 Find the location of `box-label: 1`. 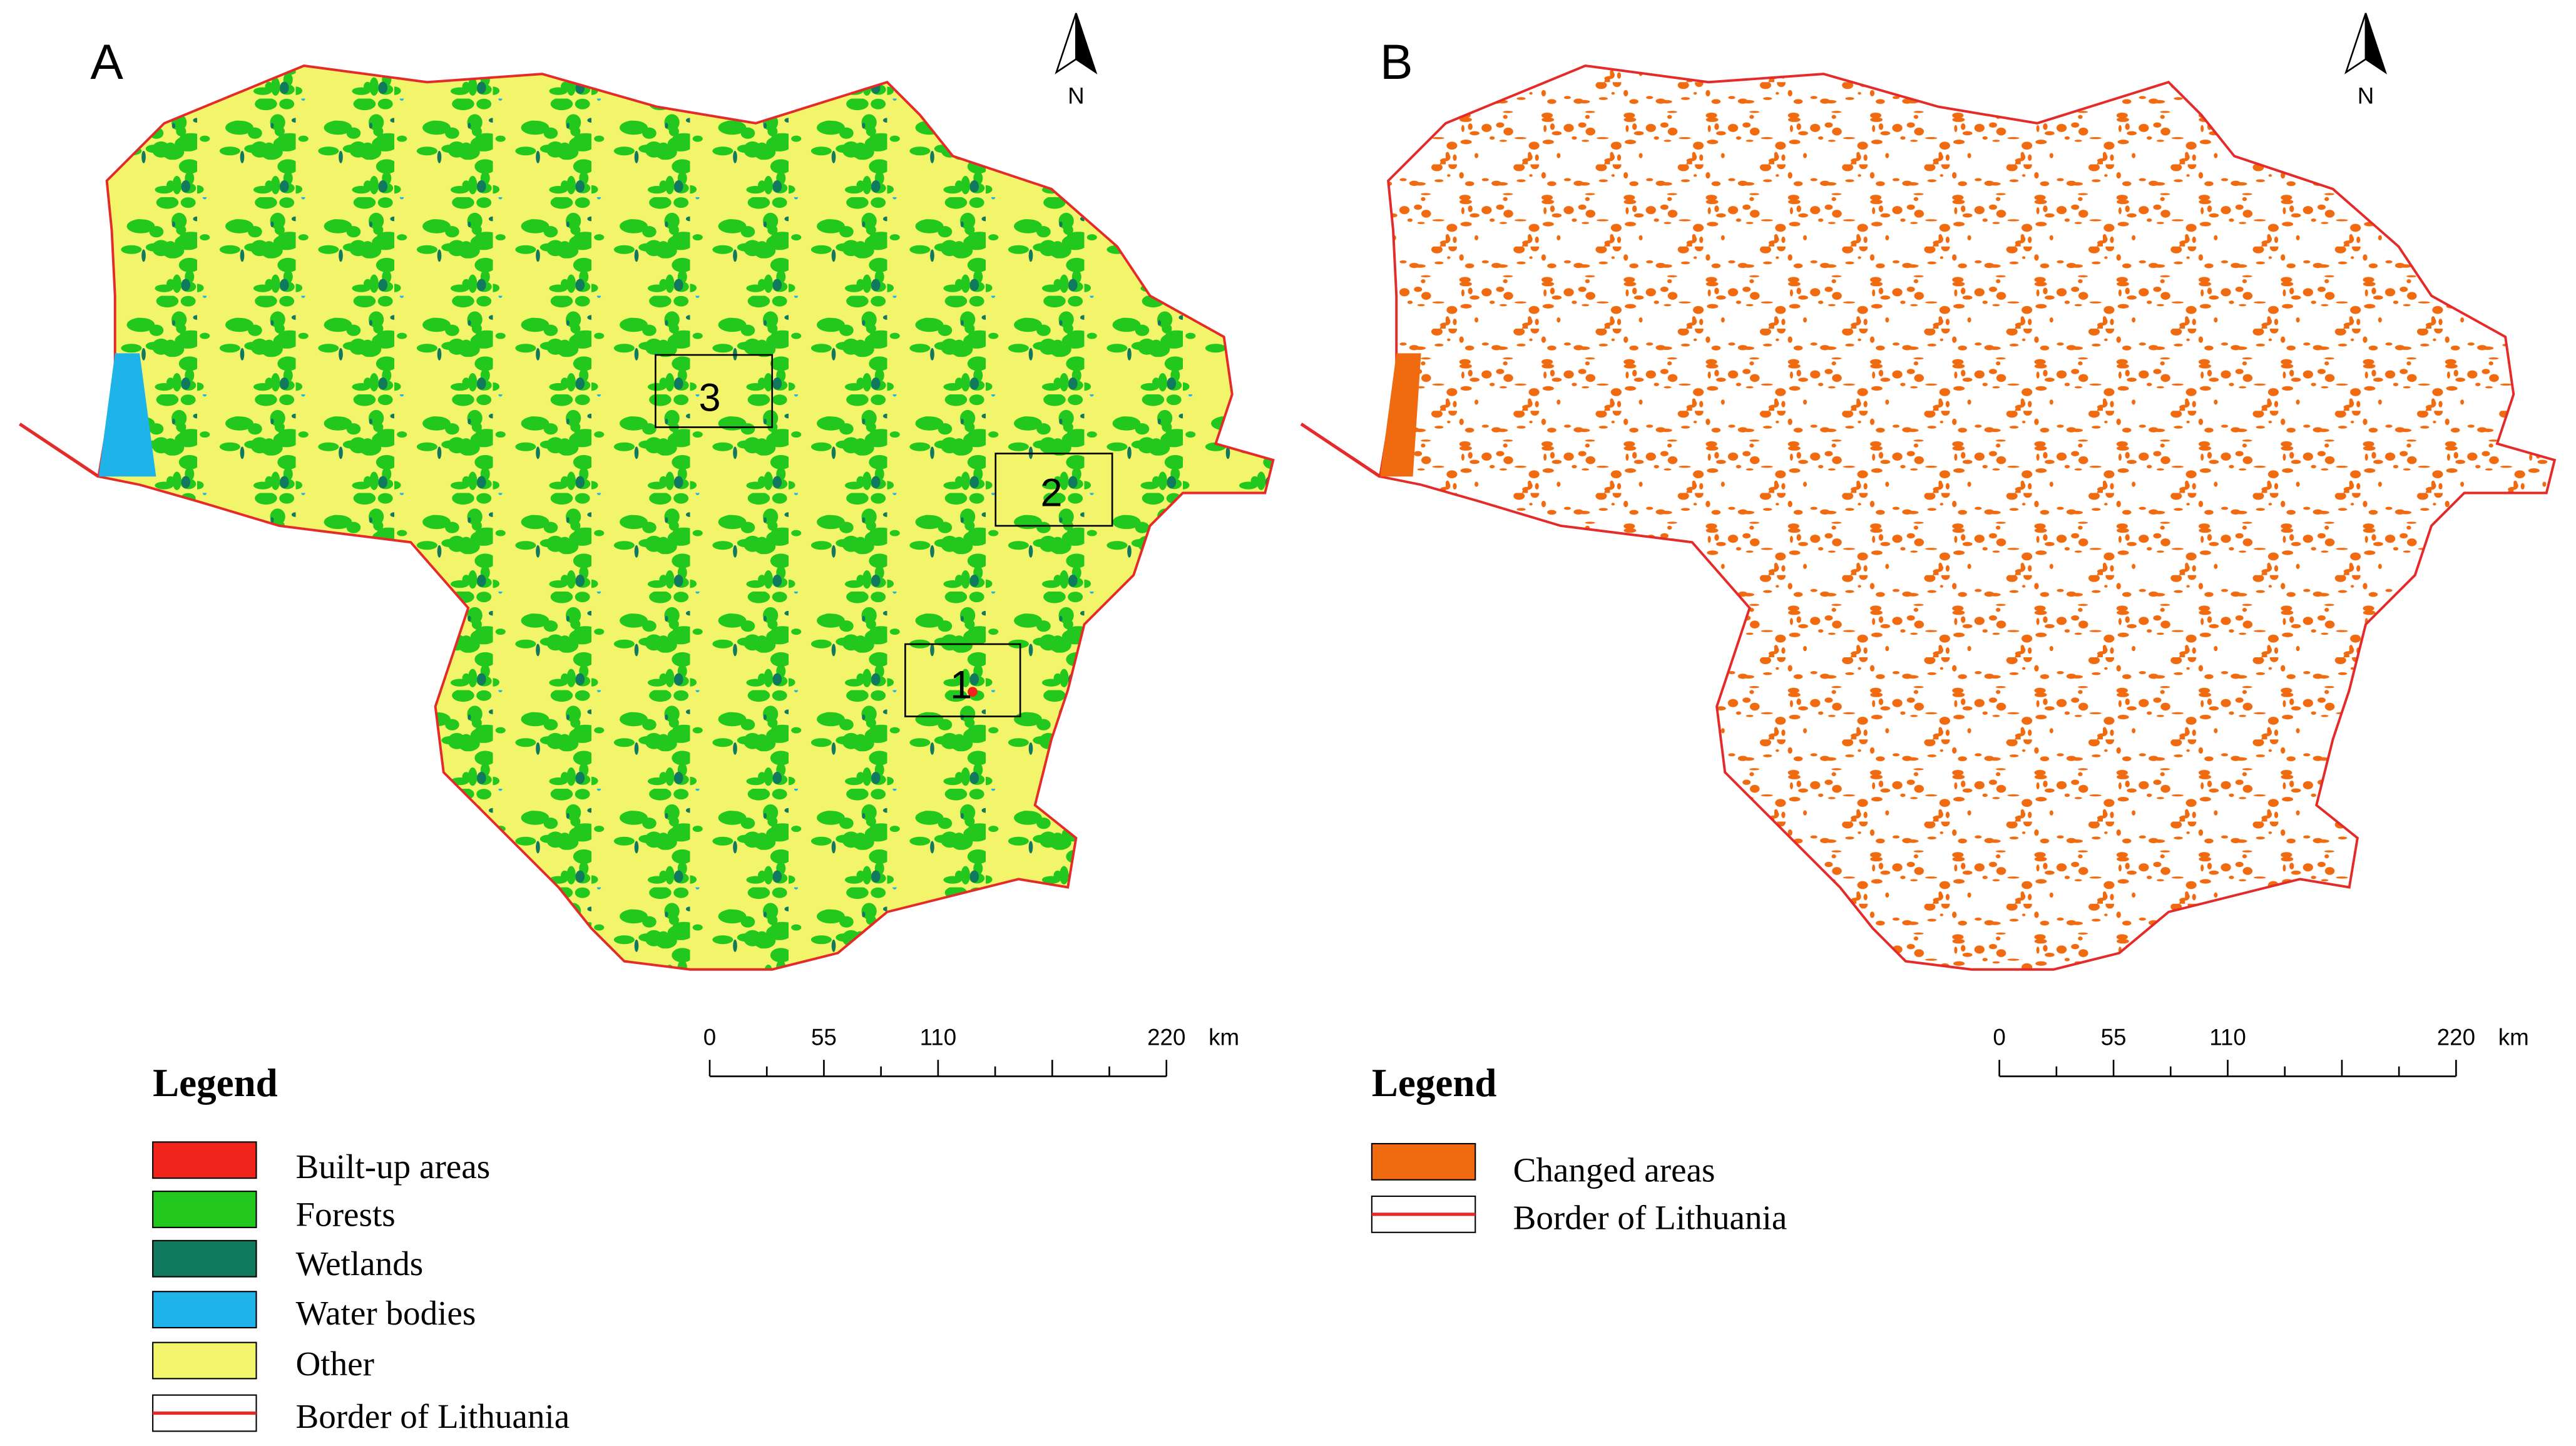

box-label: 1 is located at coordinates (961, 685).